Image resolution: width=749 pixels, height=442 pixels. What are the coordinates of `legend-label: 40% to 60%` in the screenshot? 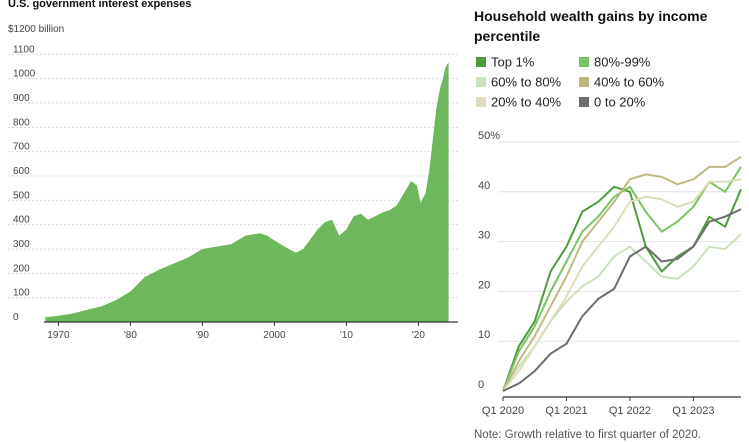 It's located at (629, 82).